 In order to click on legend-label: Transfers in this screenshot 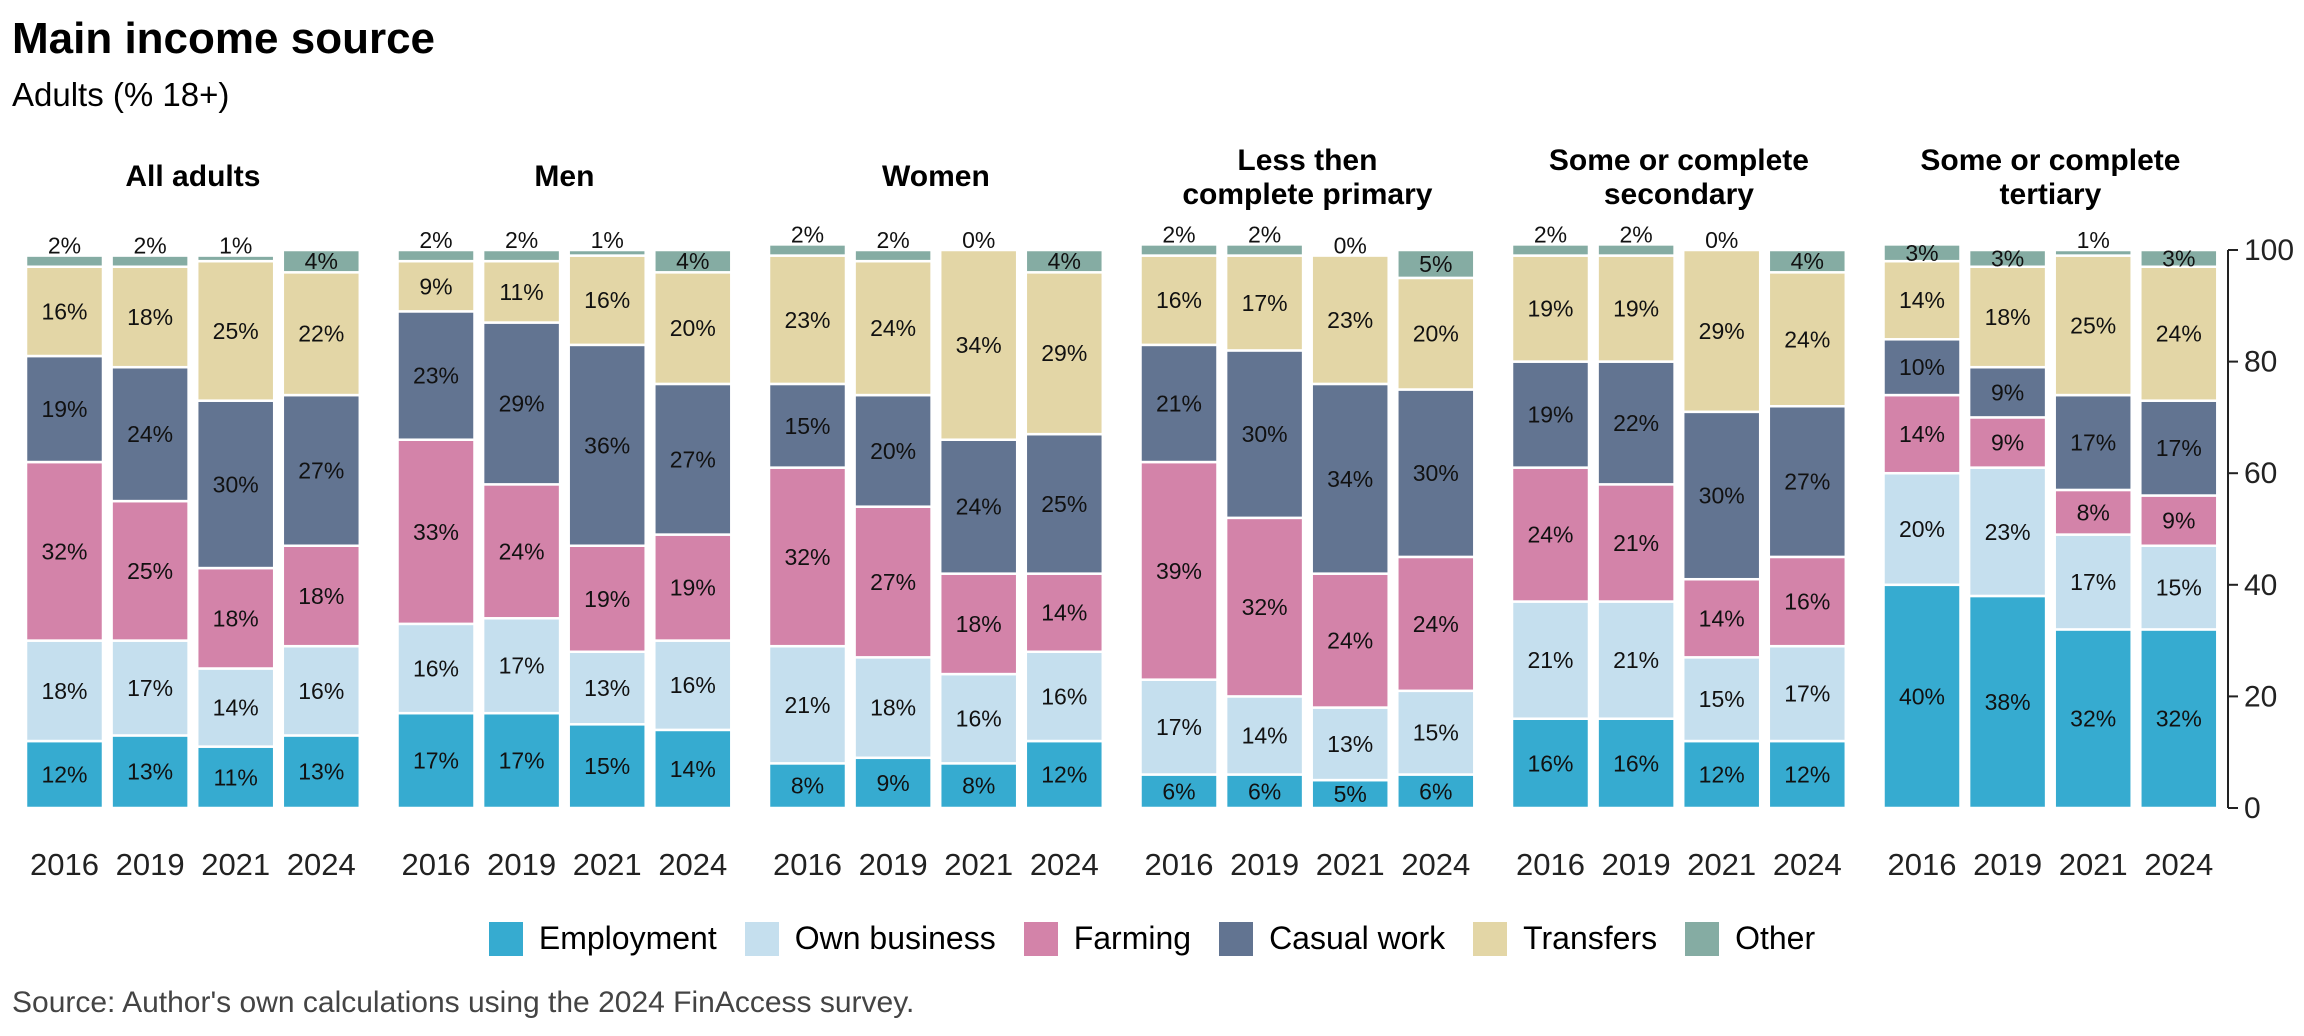, I will do `click(1590, 938)`.